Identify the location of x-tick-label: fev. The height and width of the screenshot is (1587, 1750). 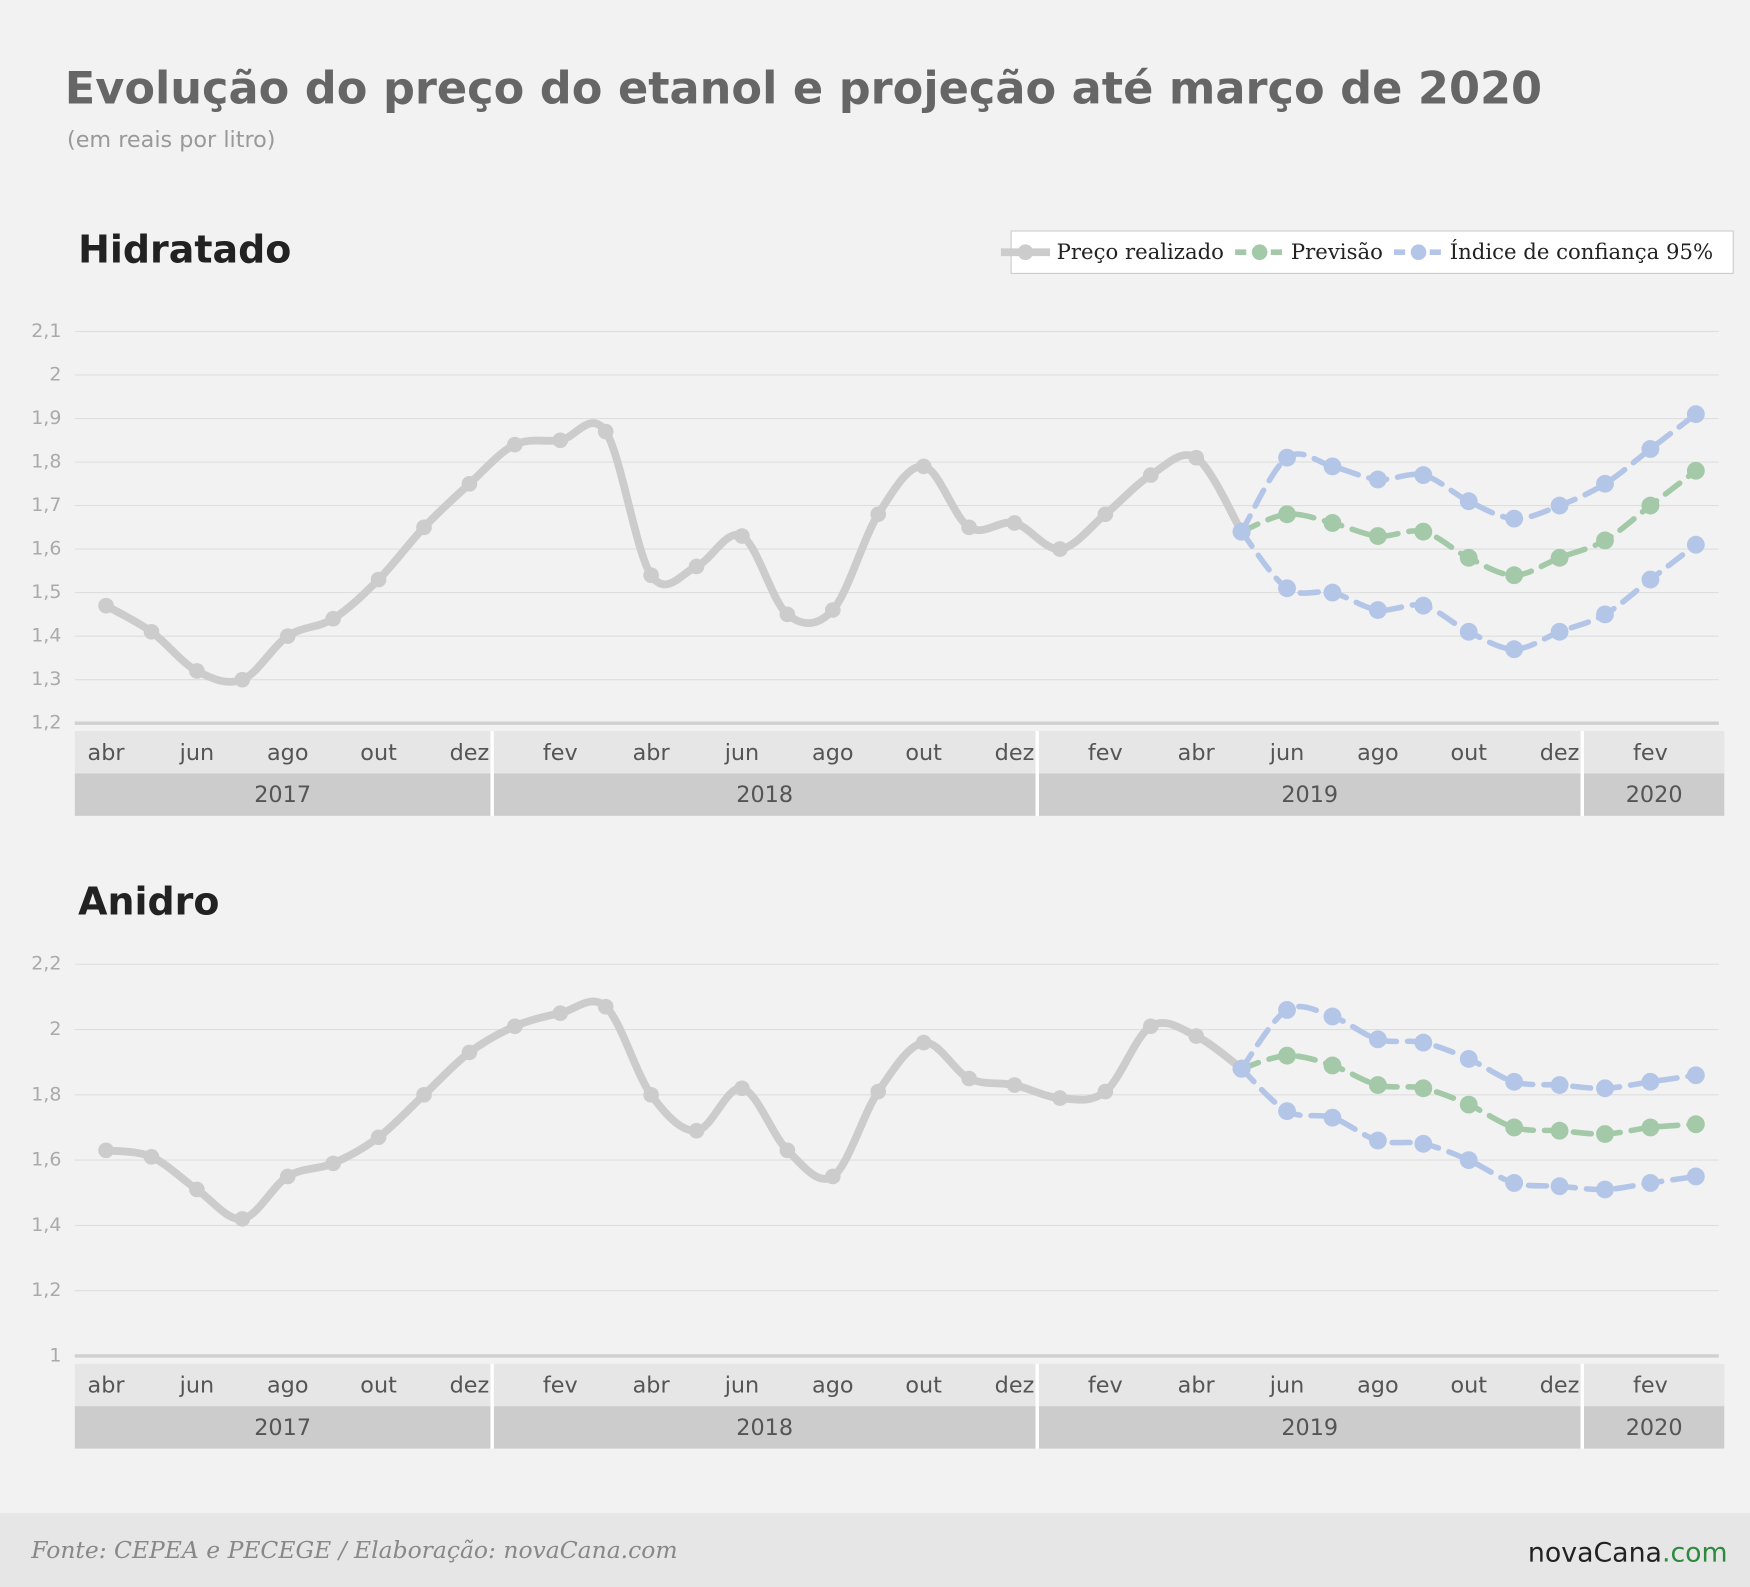
(560, 753).